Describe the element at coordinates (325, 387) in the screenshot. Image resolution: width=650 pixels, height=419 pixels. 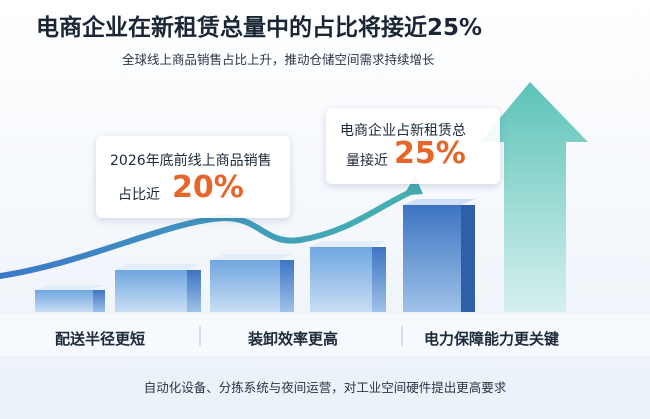
I see `footer: 自动化设备、分拣系统与夜间运营，对工业空间硬件提出更高要求` at that location.